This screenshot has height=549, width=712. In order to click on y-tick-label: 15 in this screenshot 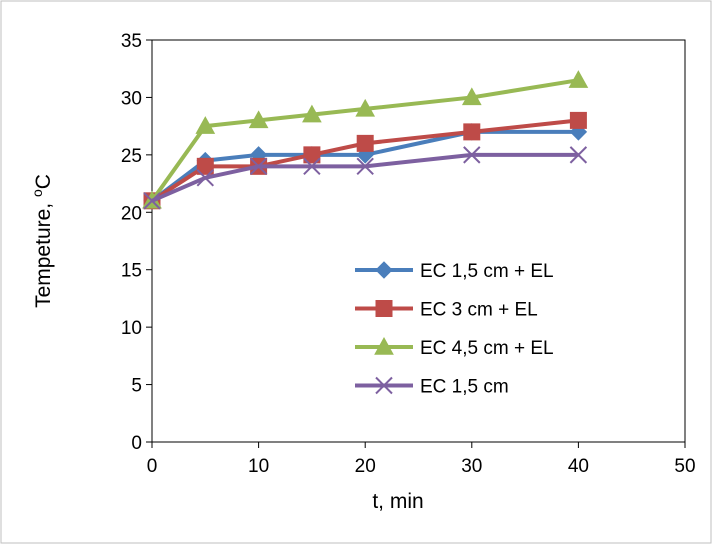, I will do `click(131, 271)`.